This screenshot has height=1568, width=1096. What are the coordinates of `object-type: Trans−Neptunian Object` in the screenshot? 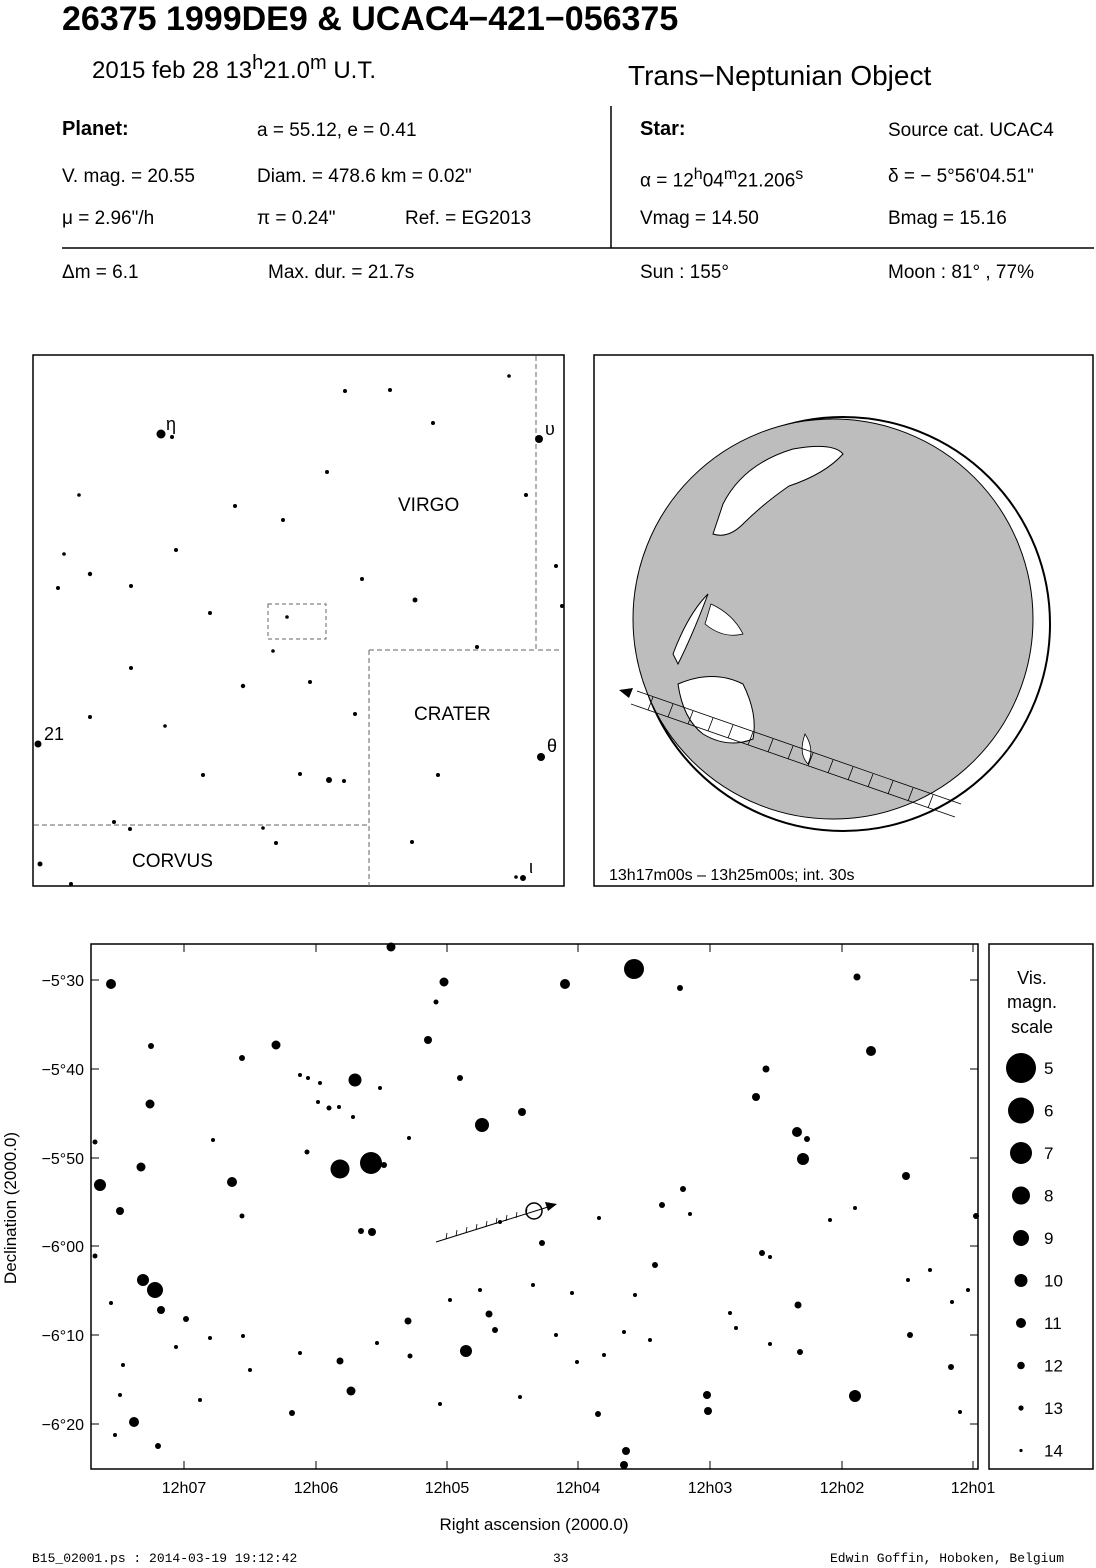 It's located at (780, 75).